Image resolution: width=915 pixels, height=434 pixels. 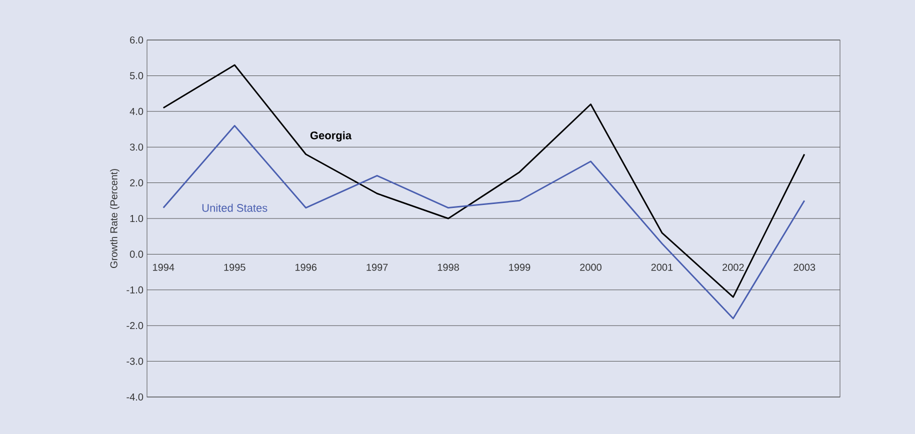 What do you see at coordinates (137, 40) in the screenshot?
I see `y-tick-label: 6.0` at bounding box center [137, 40].